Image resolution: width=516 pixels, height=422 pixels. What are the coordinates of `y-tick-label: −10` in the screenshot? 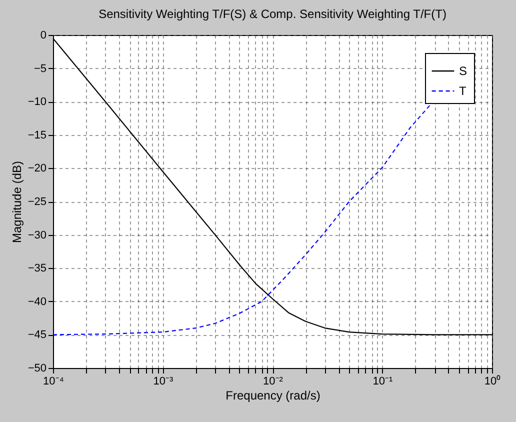 It's located at (37, 102).